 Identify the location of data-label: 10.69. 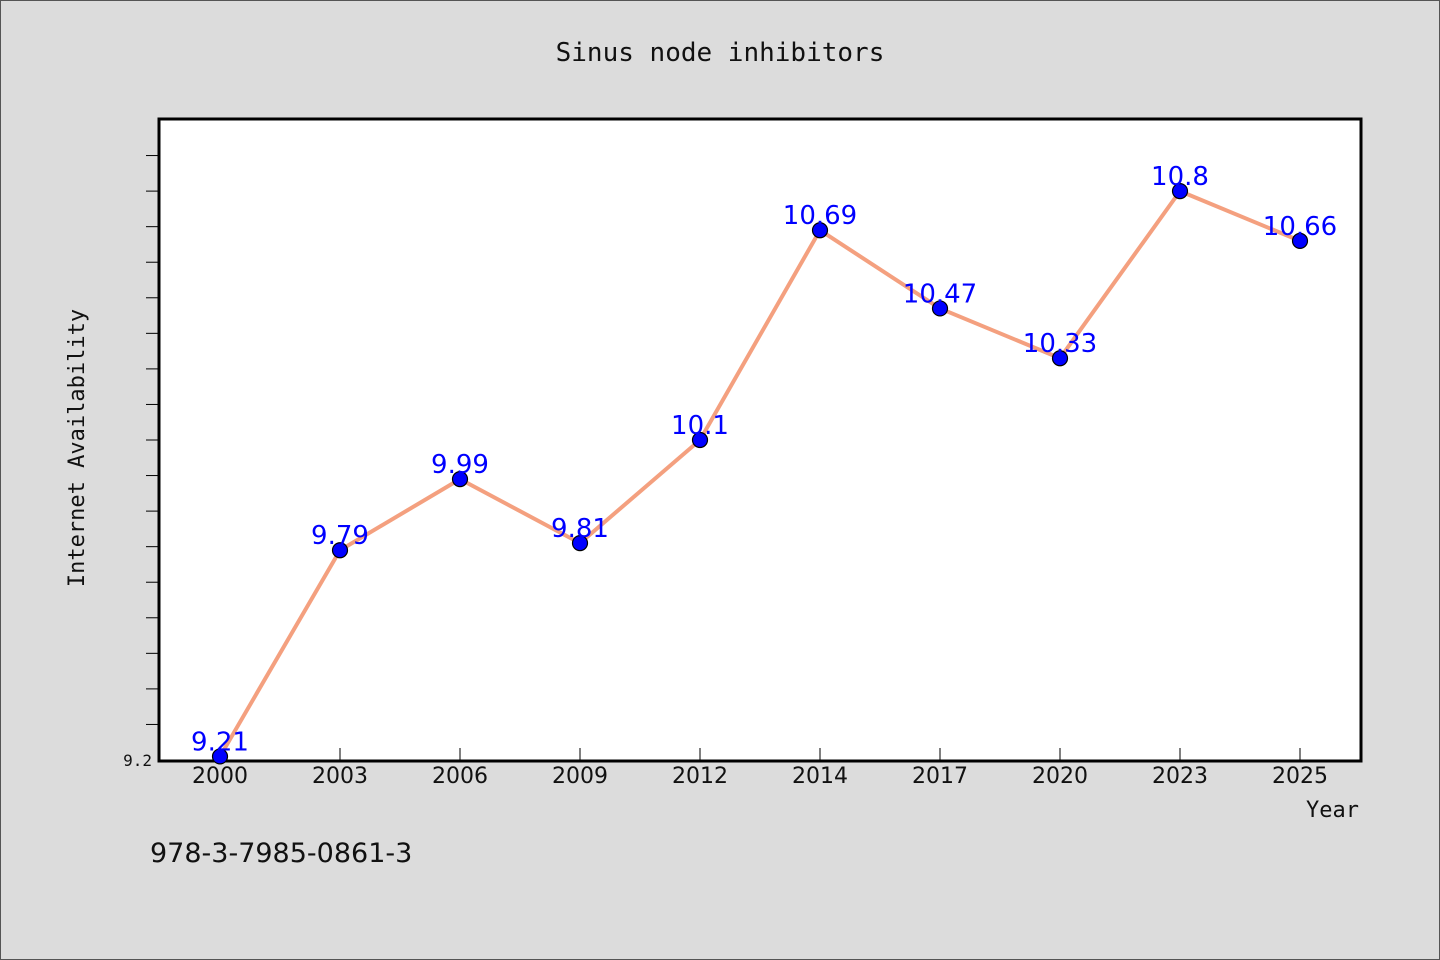
(820, 216).